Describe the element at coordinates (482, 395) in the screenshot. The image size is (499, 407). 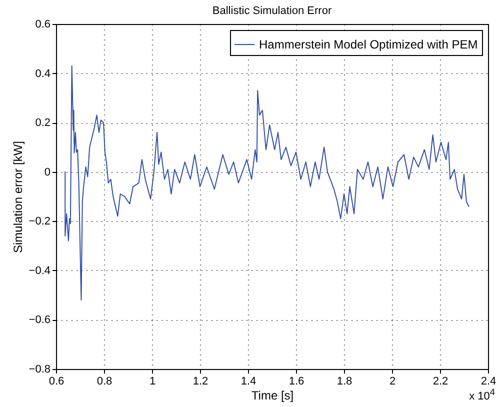
I see `text: x 10$^{4}$` at that location.